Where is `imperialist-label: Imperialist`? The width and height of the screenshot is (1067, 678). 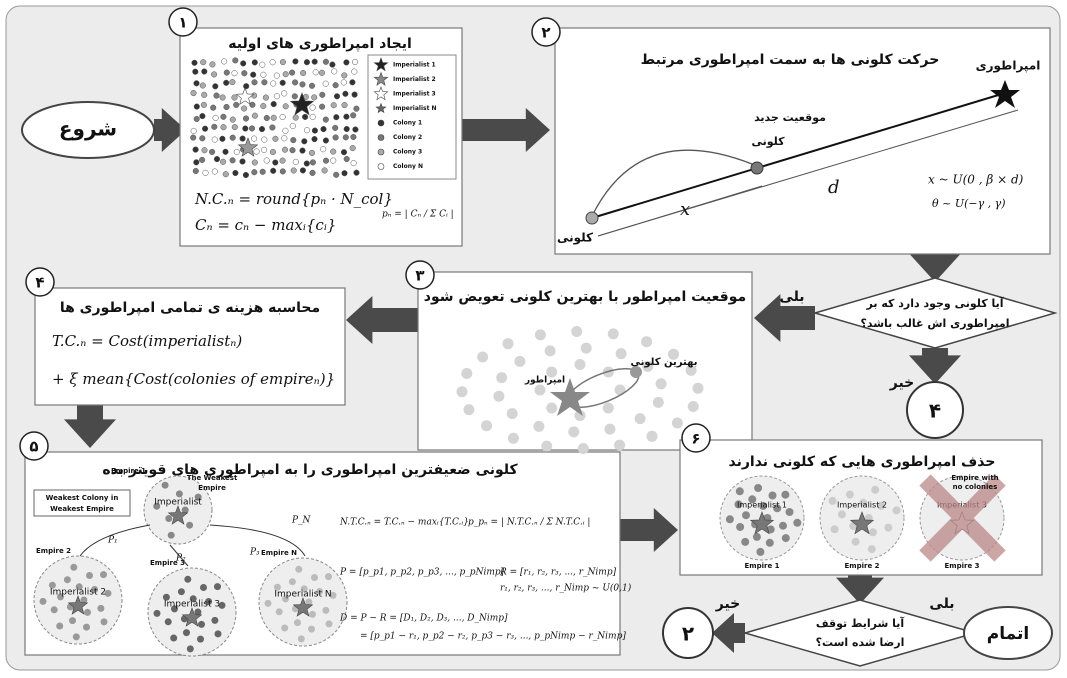 imperialist-label: Imperialist is located at coordinates (178, 503).